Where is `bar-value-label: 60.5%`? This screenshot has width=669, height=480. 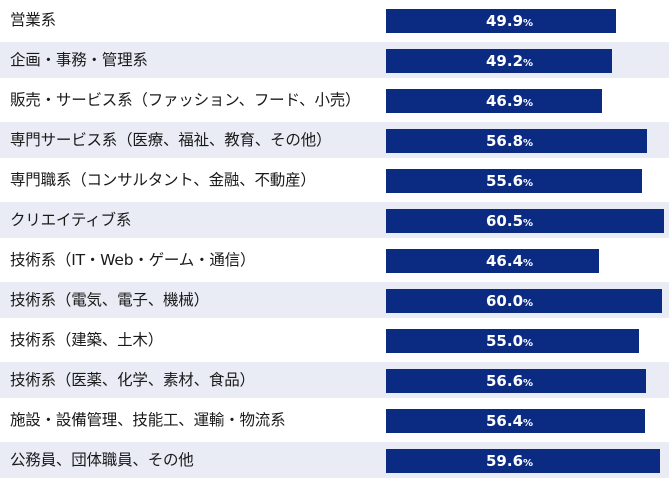 bar-value-label: 60.5% is located at coordinates (509, 221).